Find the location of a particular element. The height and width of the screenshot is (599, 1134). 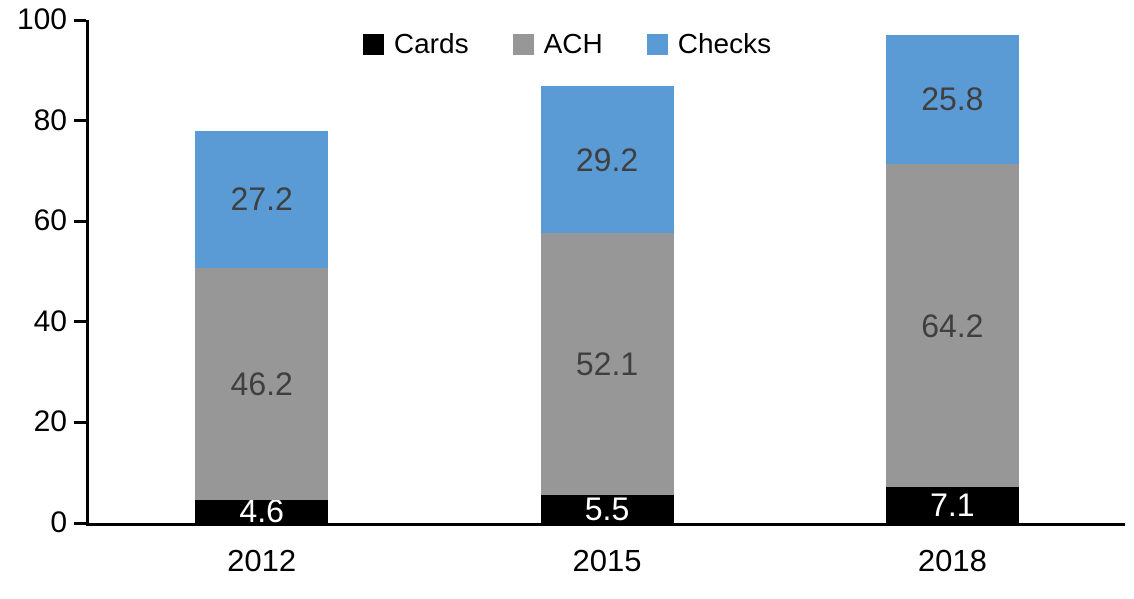

bar-segment-cards-2015: 5.5 is located at coordinates (607, 509).